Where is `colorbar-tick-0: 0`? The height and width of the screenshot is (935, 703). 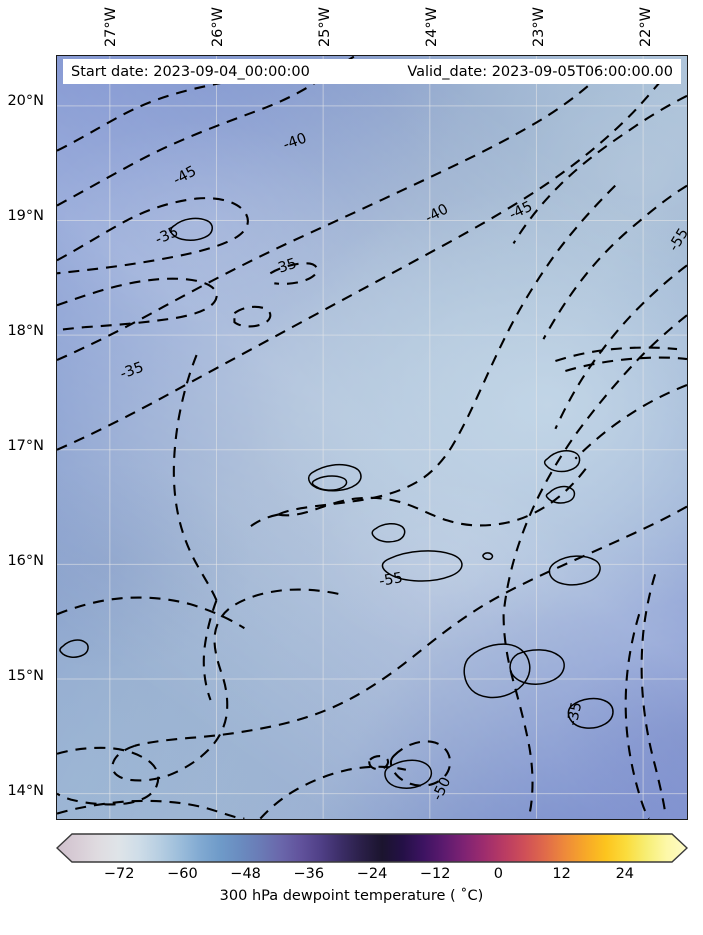 colorbar-tick-0: 0 is located at coordinates (498, 874).